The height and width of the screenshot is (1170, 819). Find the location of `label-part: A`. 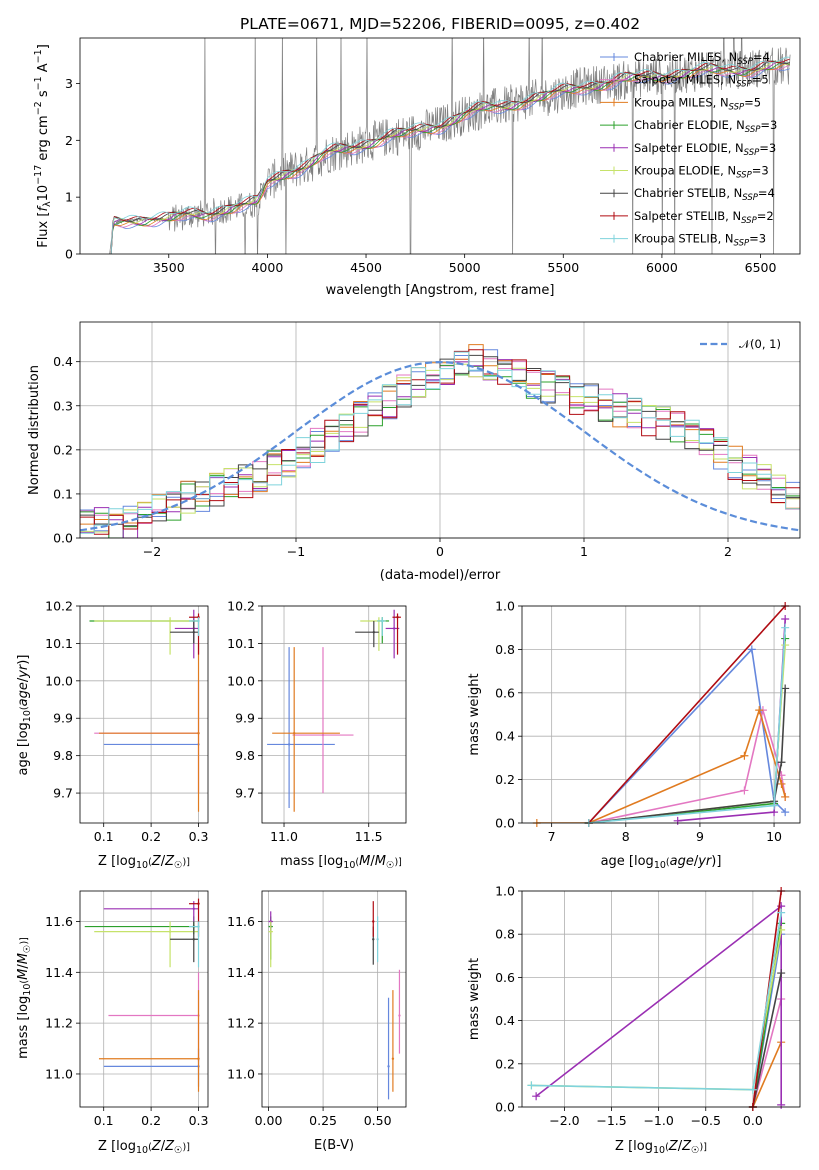

label-part: A is located at coordinates (43, 69).